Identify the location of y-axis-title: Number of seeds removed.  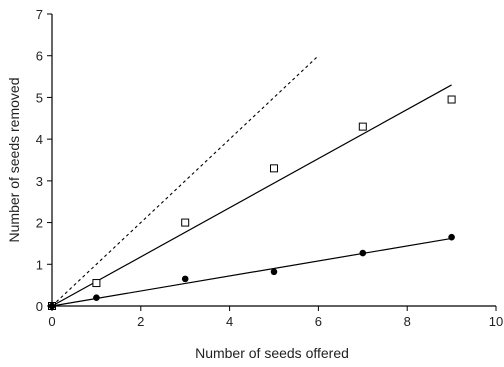
(14, 160).